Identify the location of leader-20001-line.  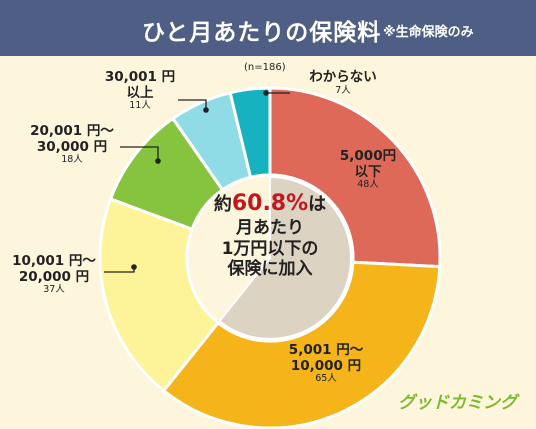
(139, 153).